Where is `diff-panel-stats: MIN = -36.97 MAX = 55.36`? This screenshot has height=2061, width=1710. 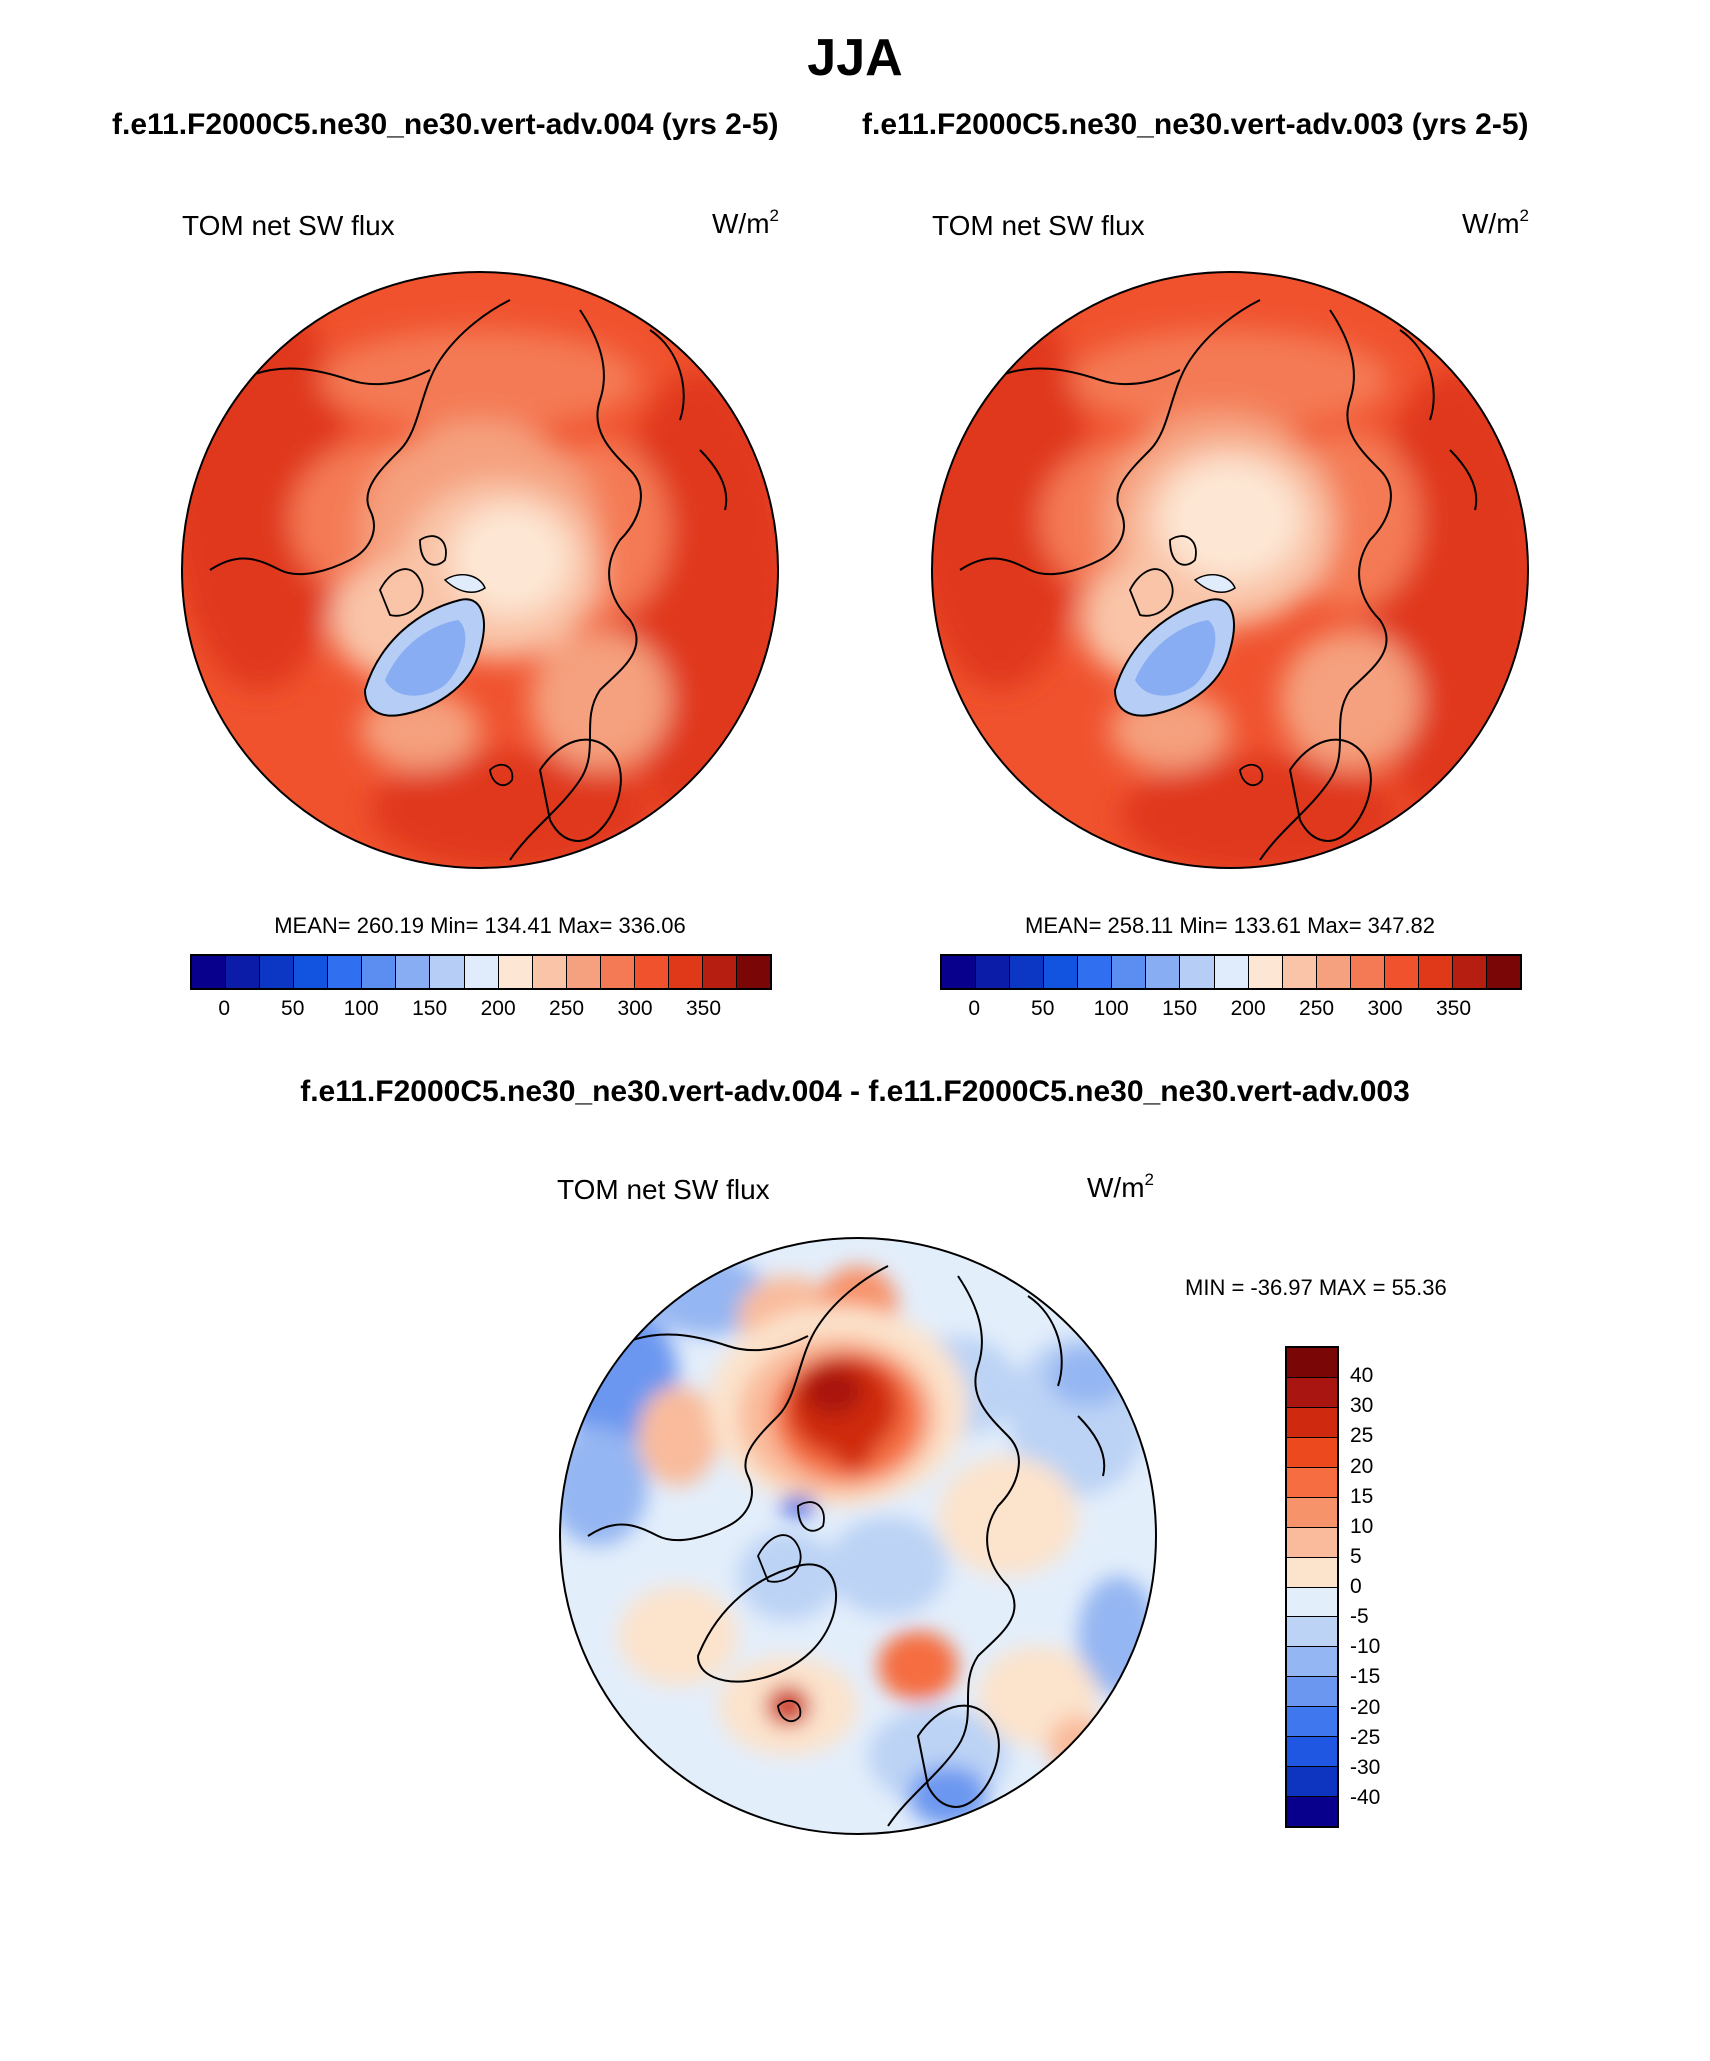
diff-panel-stats: MIN = -36.97 MAX = 55.36 is located at coordinates (1316, 1287).